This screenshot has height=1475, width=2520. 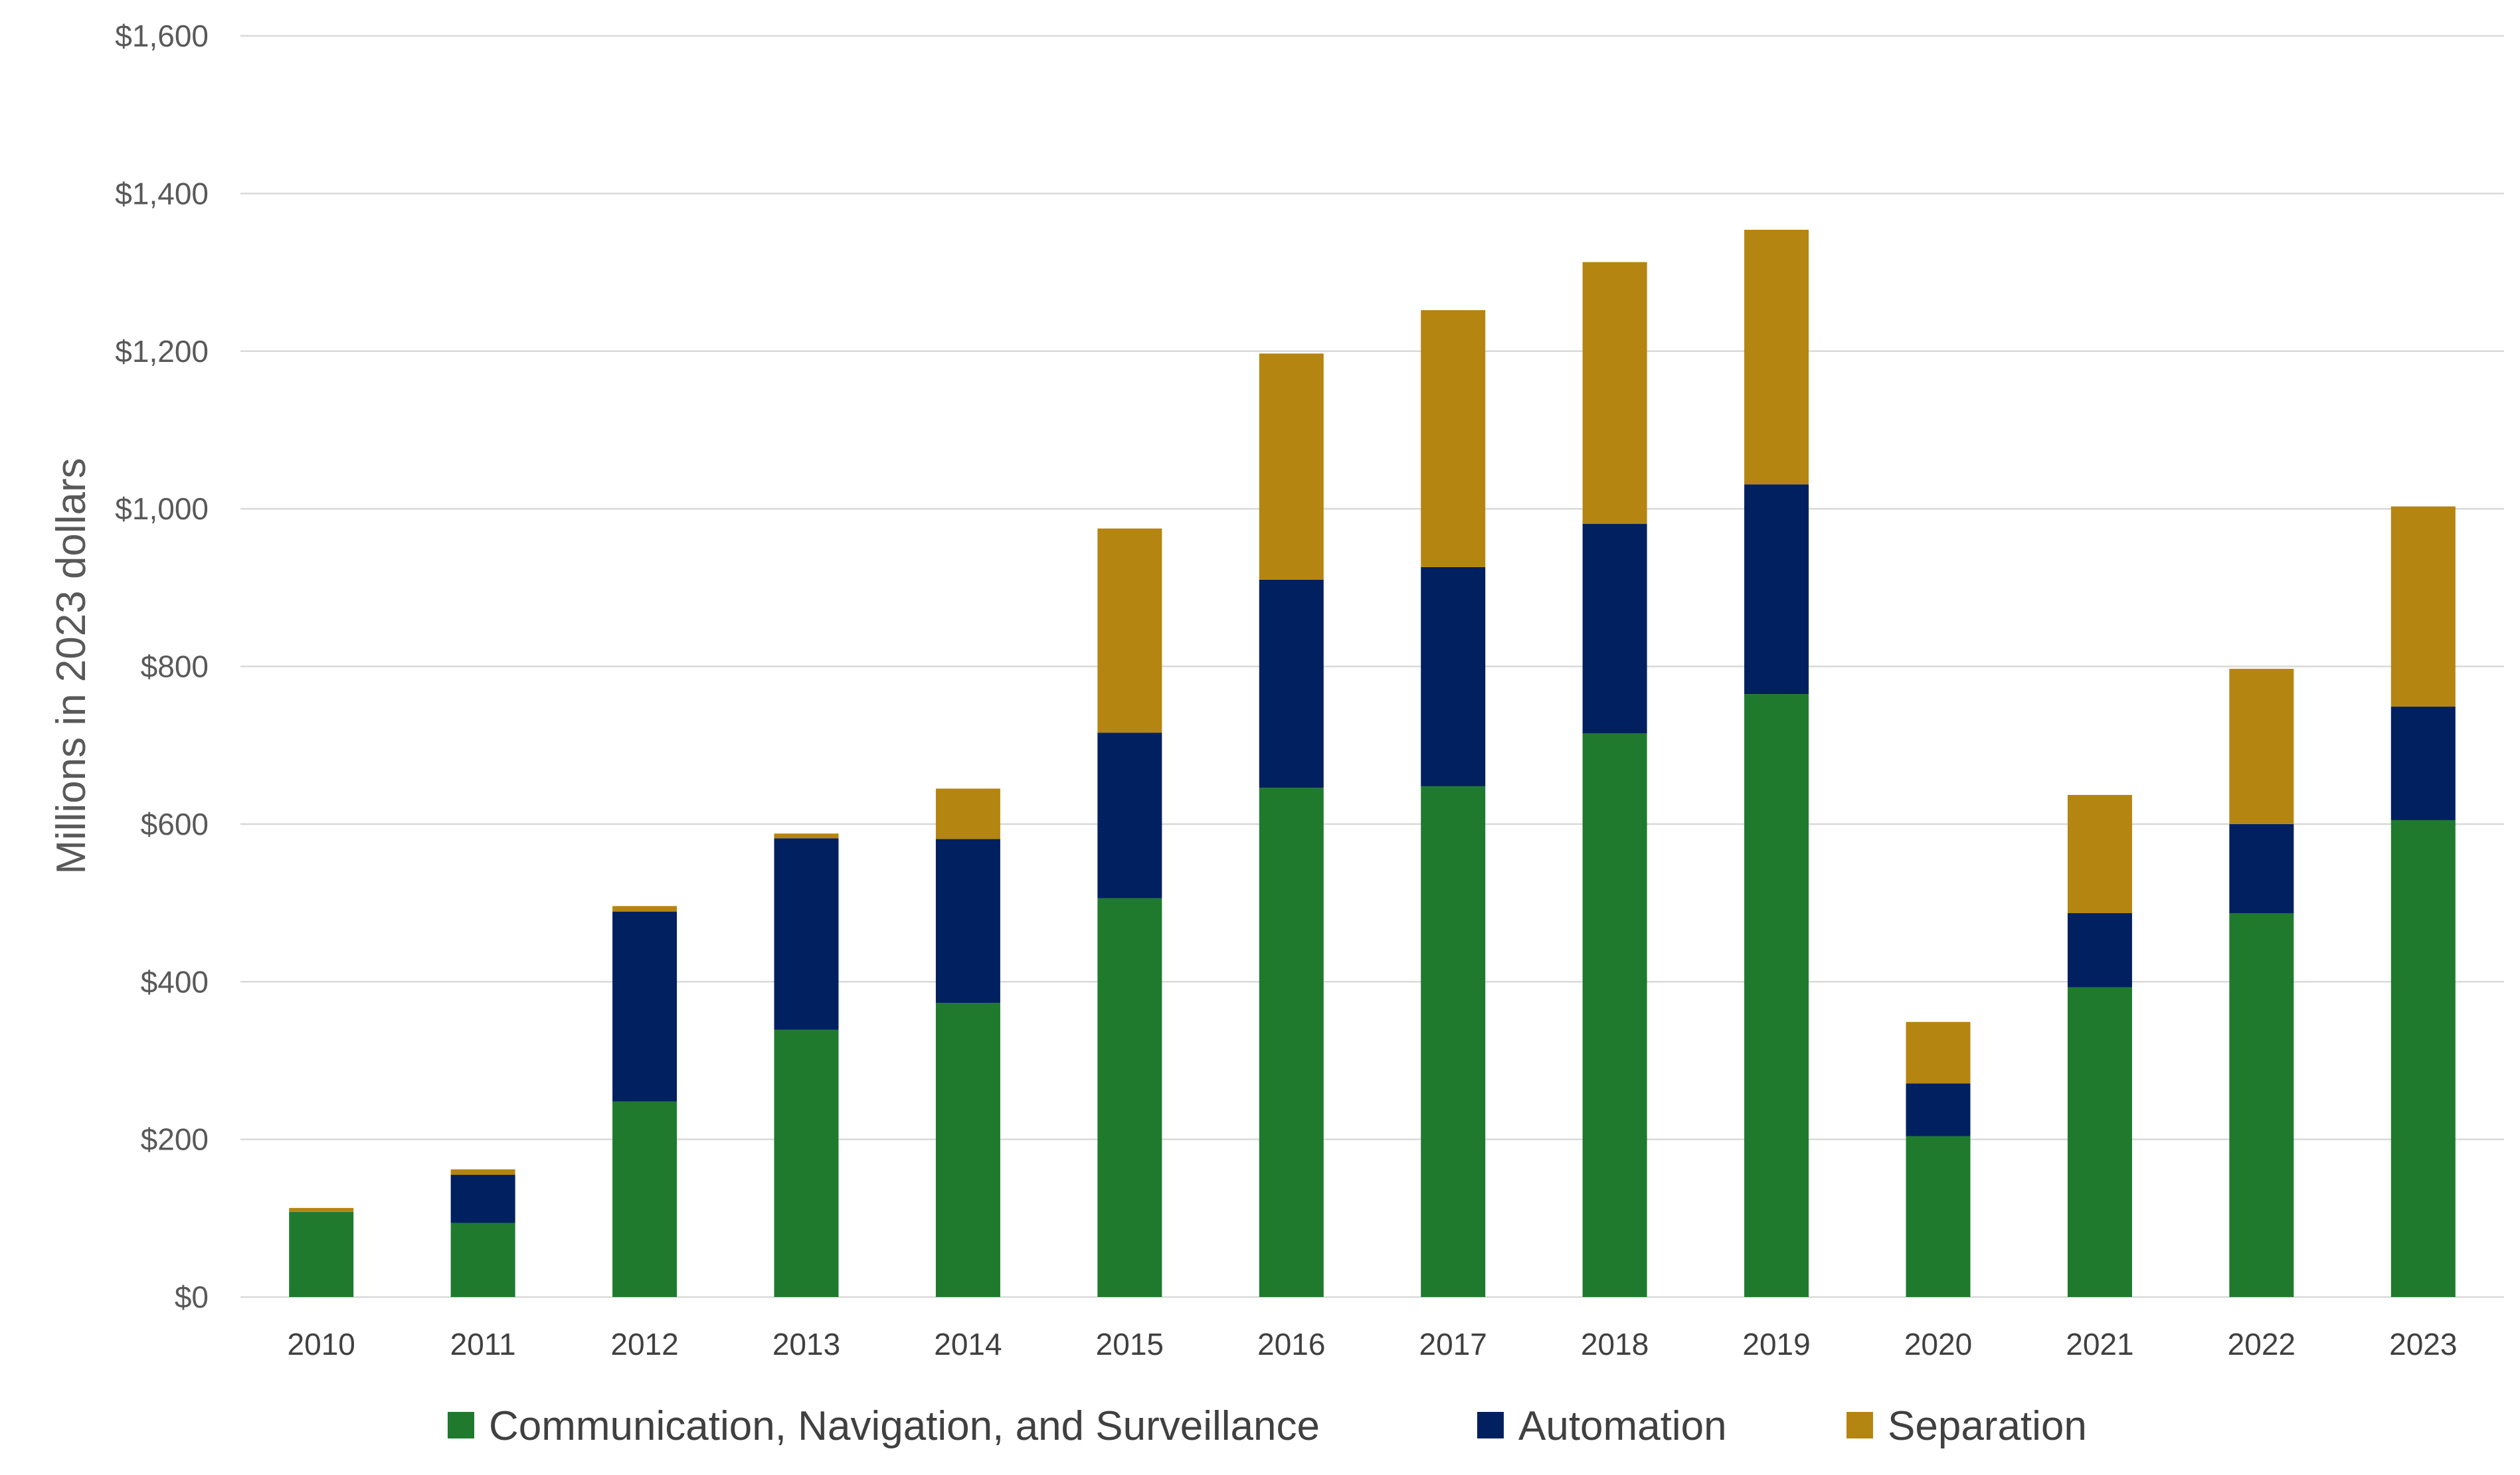 I want to click on legend-item-automation: Automation, so click(x=1602, y=1426).